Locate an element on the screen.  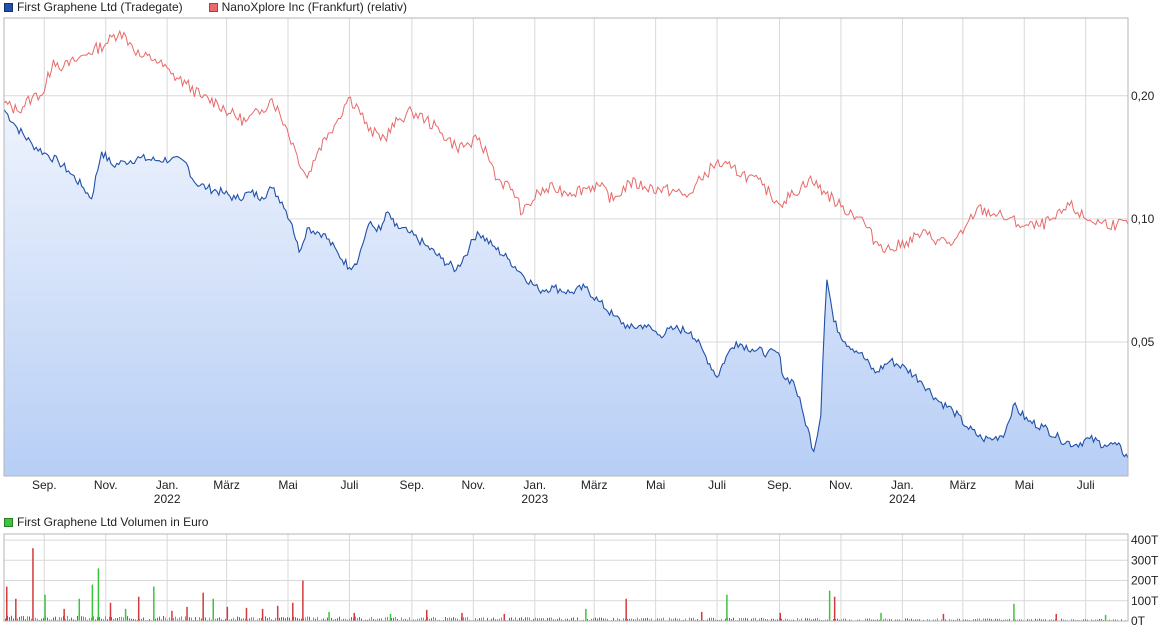
price-x-tick-label: März is located at coordinates (226, 485).